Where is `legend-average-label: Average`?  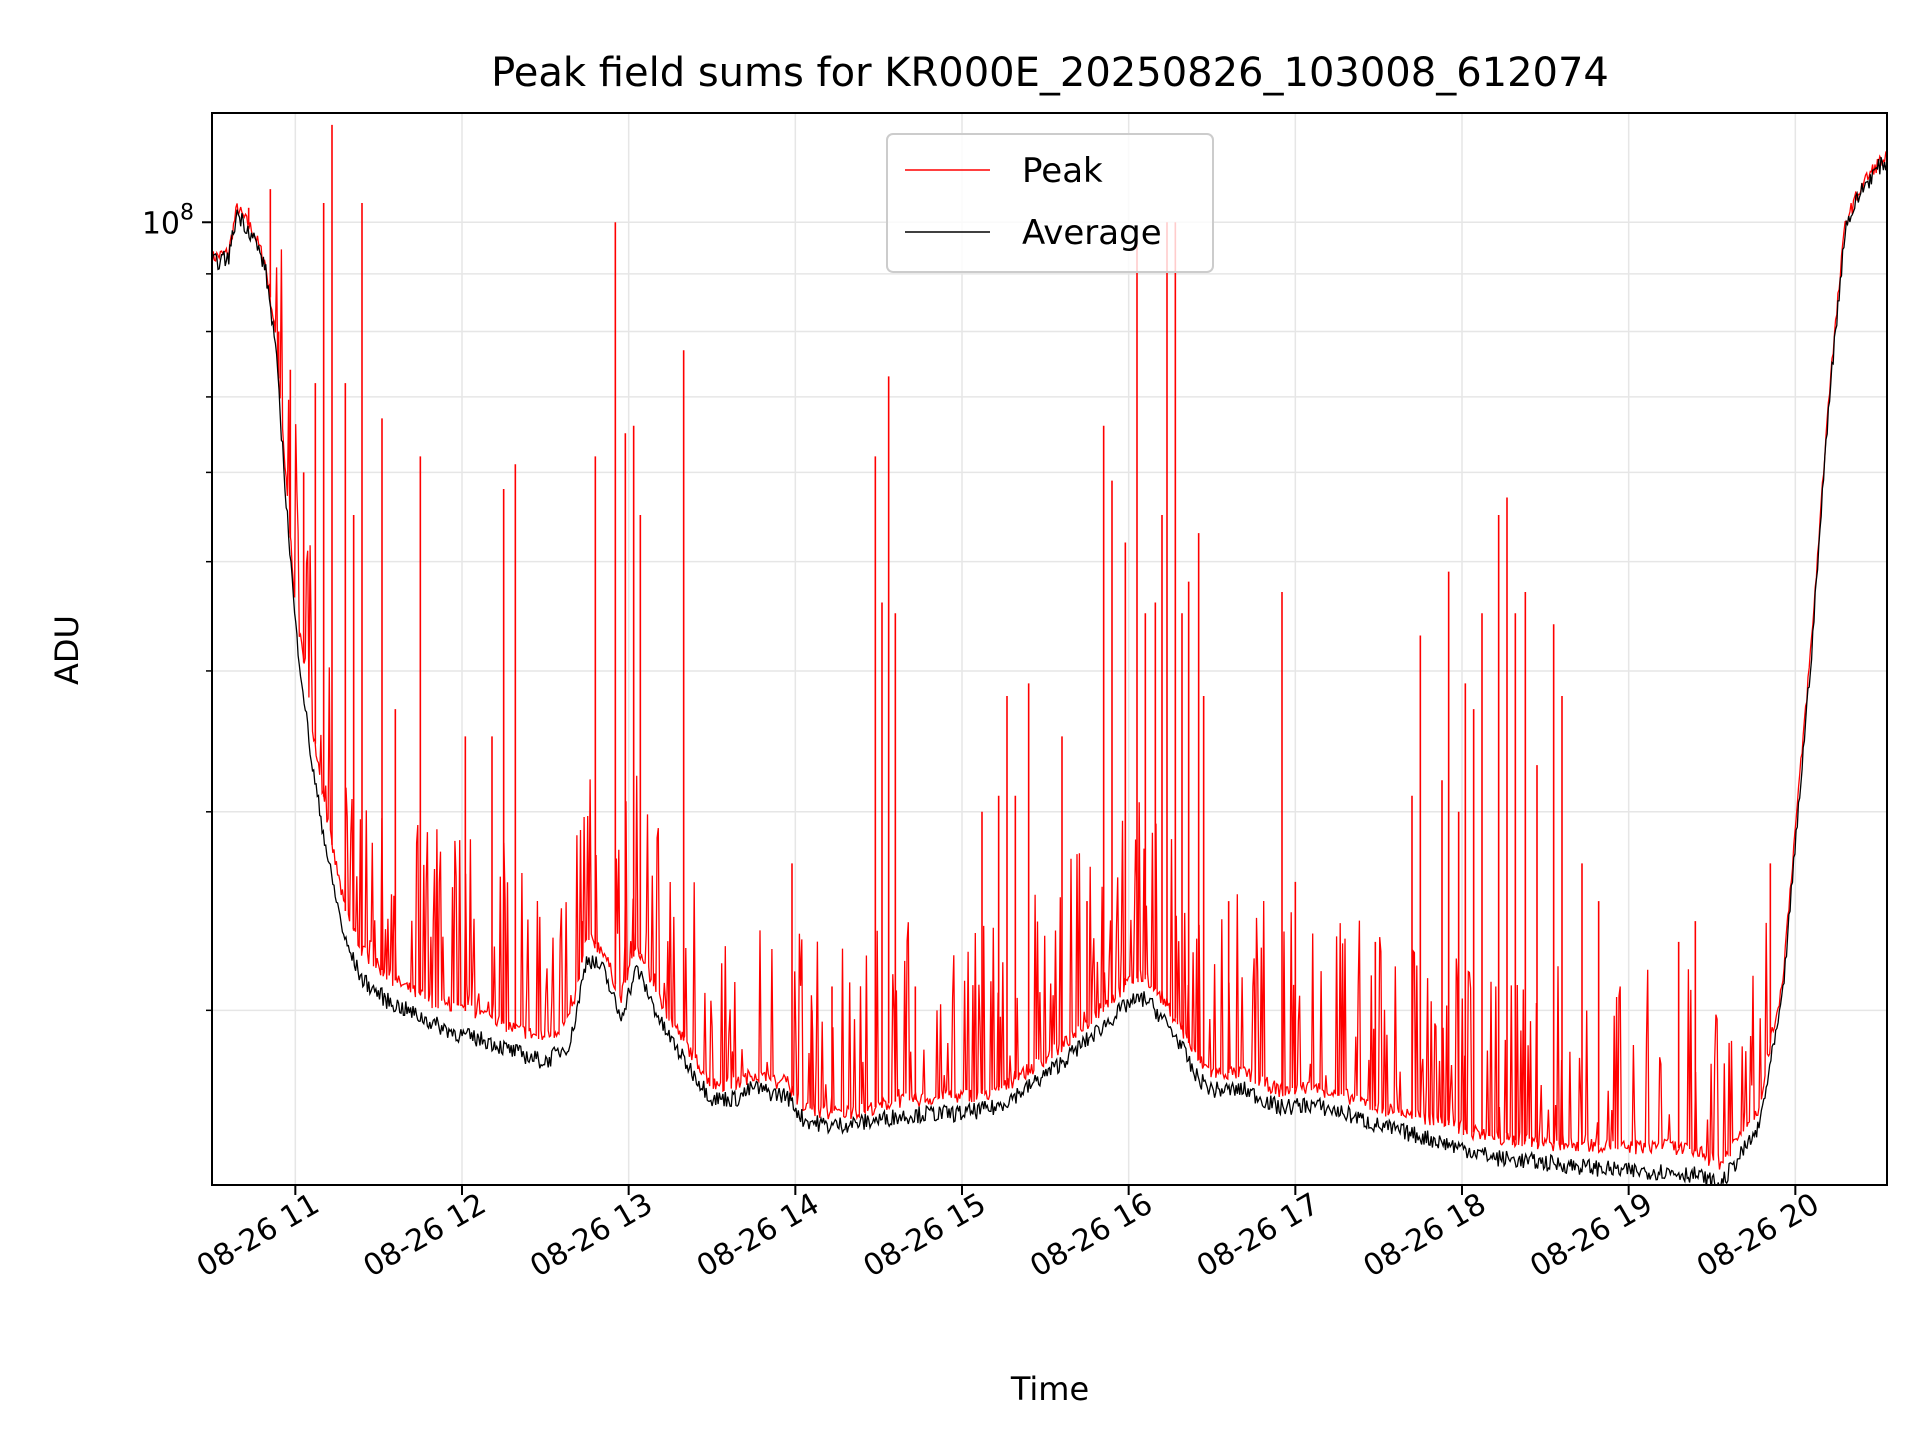
legend-average-label: Average is located at coordinates (1092, 233).